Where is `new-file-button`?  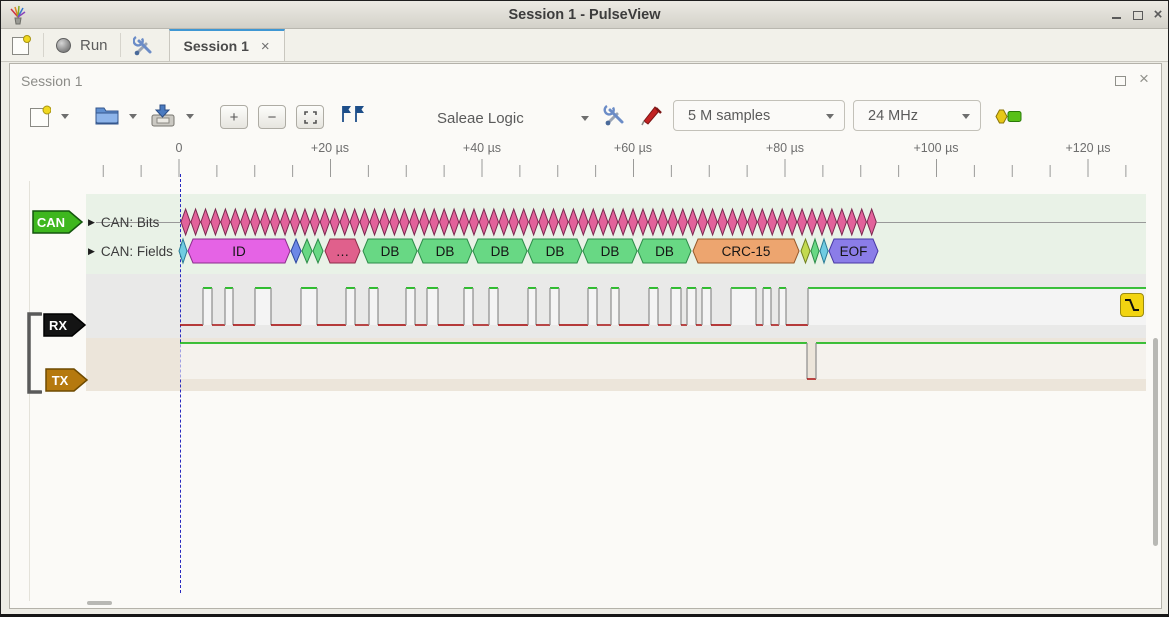 new-file-button is located at coordinates (40, 118).